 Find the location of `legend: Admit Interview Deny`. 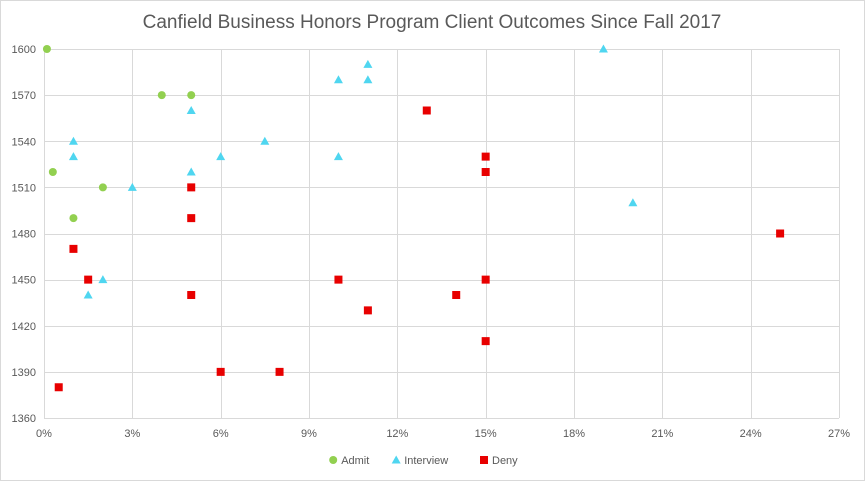

legend: Admit Interview Deny is located at coordinates (423, 461).